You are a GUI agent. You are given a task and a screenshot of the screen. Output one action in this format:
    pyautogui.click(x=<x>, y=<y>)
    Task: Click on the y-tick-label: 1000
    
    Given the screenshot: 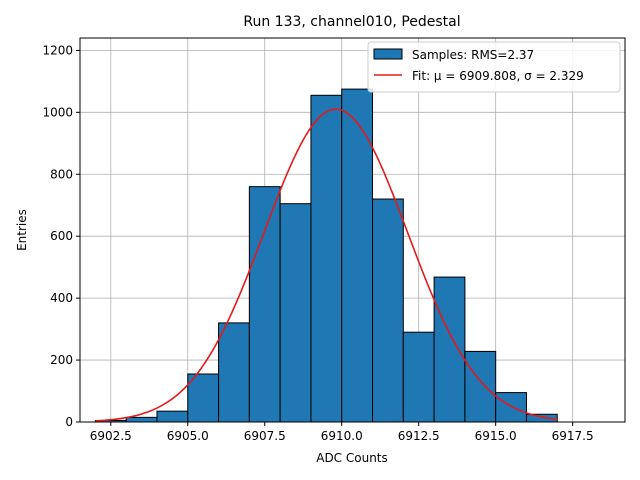 What is the action you would take?
    pyautogui.click(x=57, y=112)
    